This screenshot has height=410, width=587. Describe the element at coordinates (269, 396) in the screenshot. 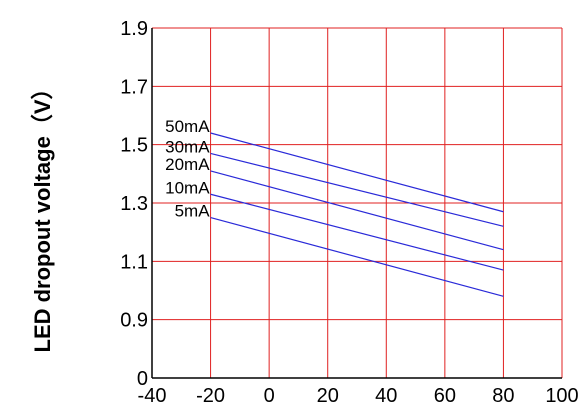

I see `x-tick-label: 0` at that location.